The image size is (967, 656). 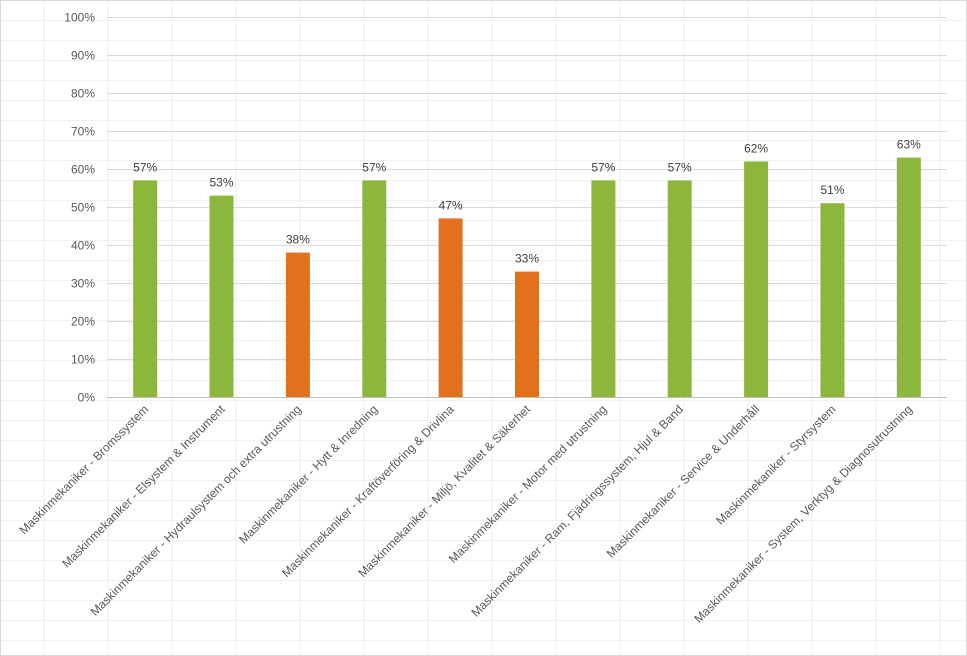 What do you see at coordinates (83, 170) in the screenshot?
I see `y-tick-label: 60%` at bounding box center [83, 170].